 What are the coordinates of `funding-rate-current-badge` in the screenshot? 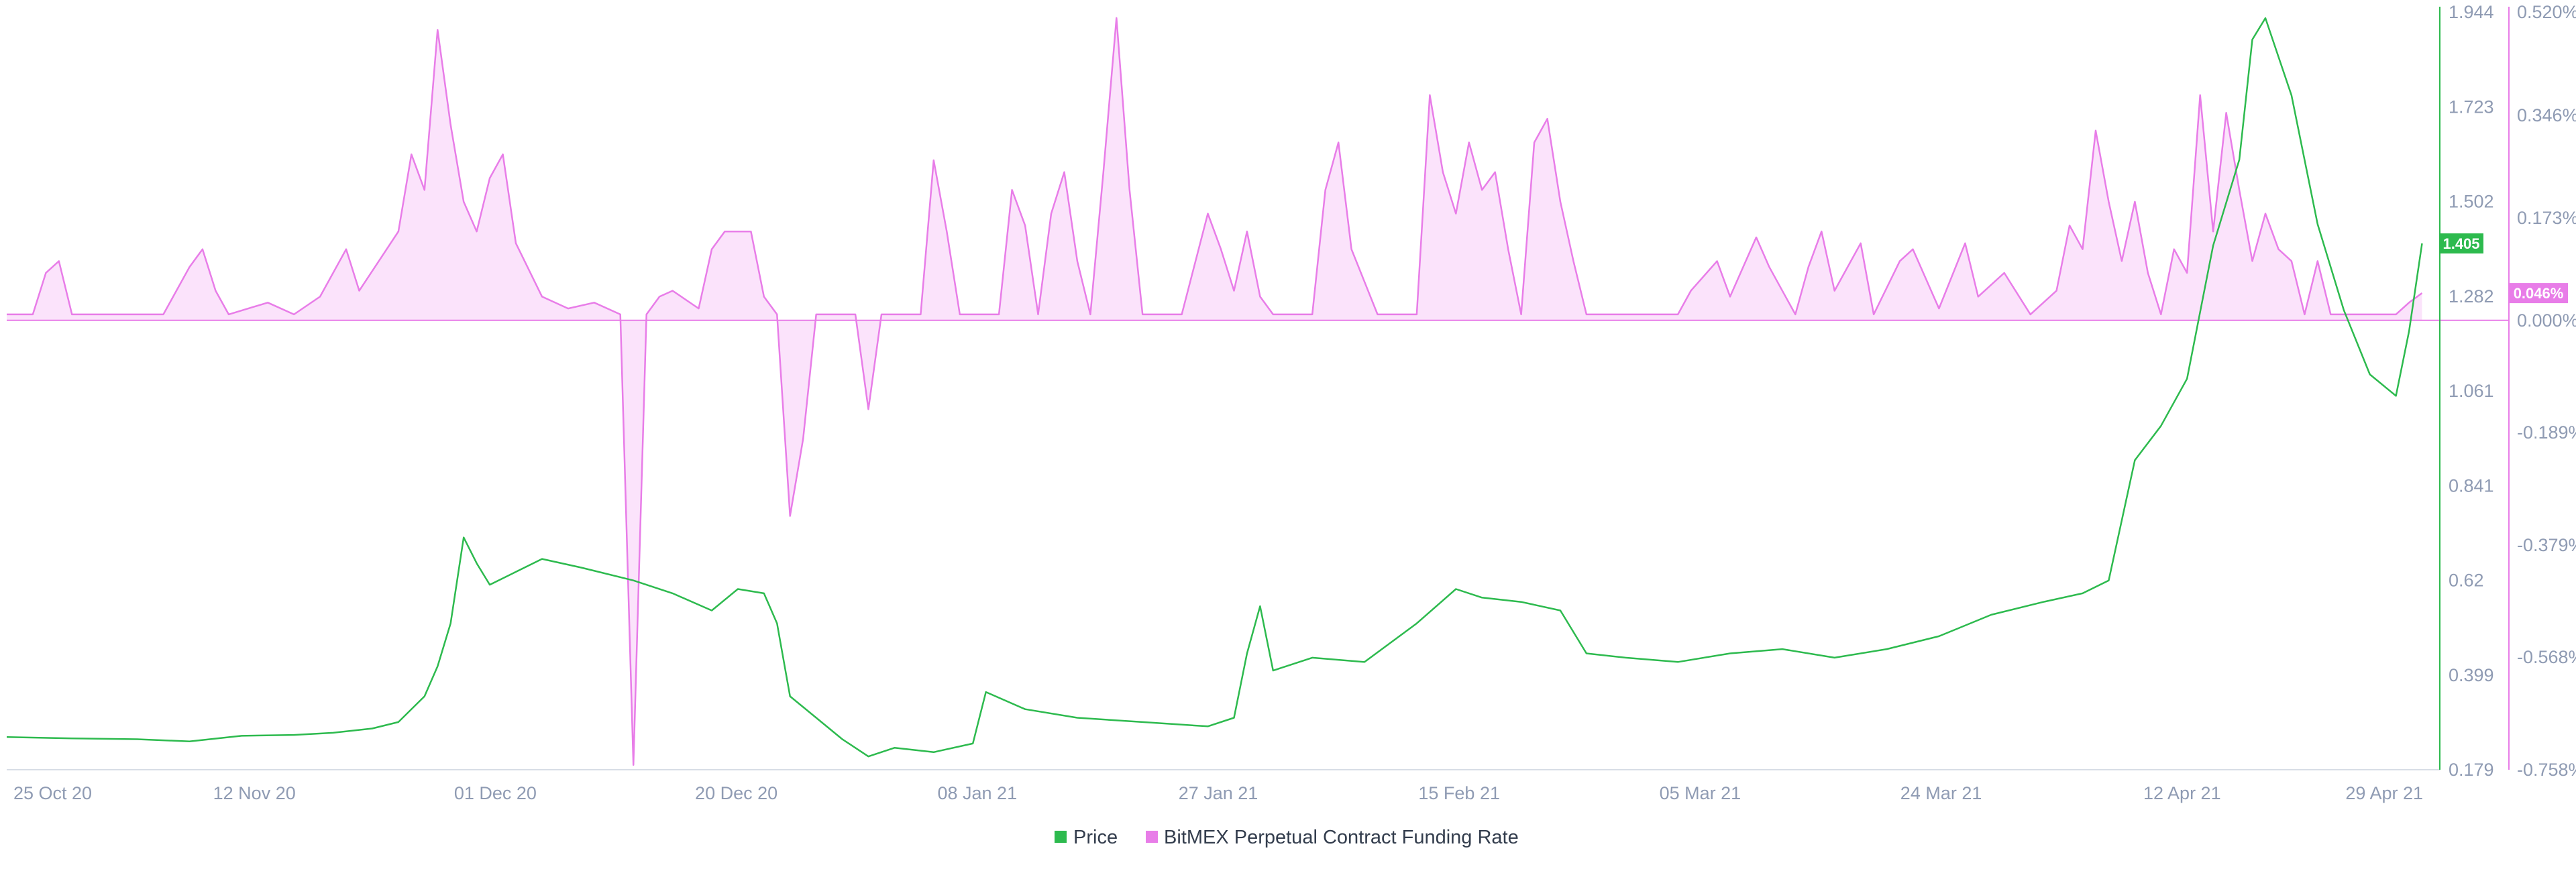 It's located at (2538, 293).